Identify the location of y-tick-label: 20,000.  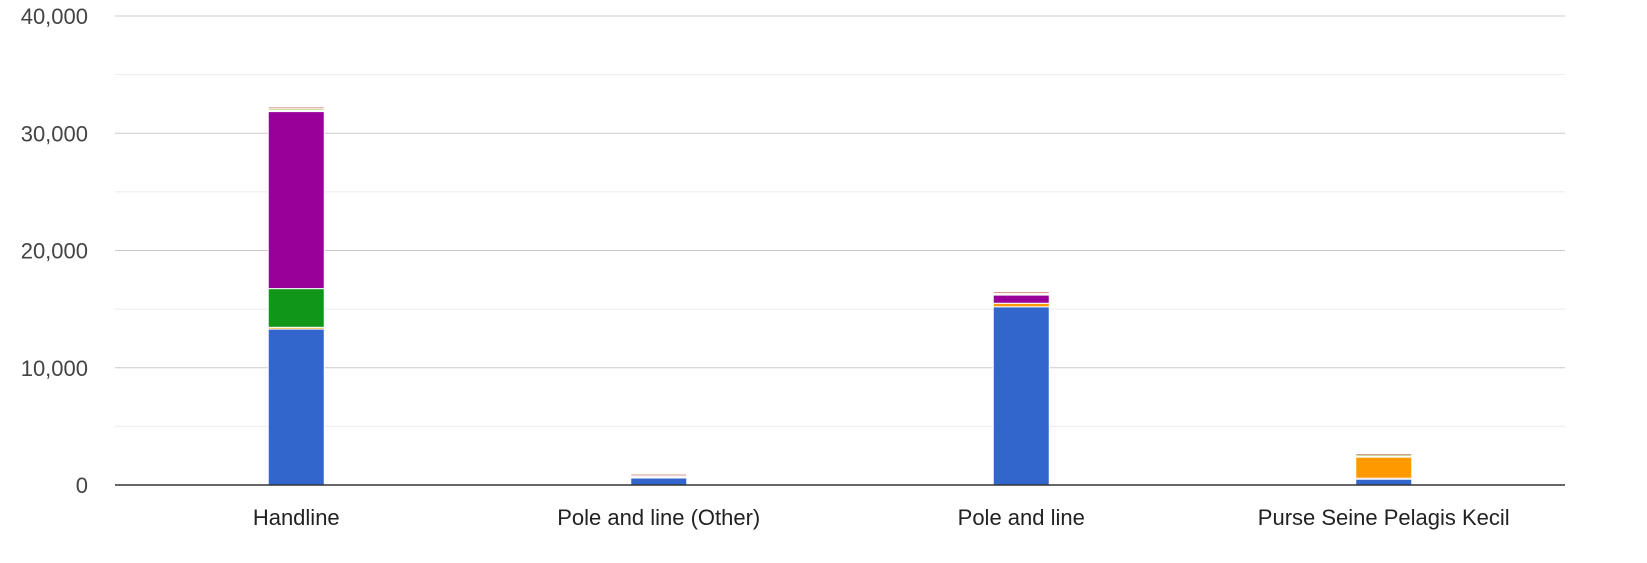
(54, 251).